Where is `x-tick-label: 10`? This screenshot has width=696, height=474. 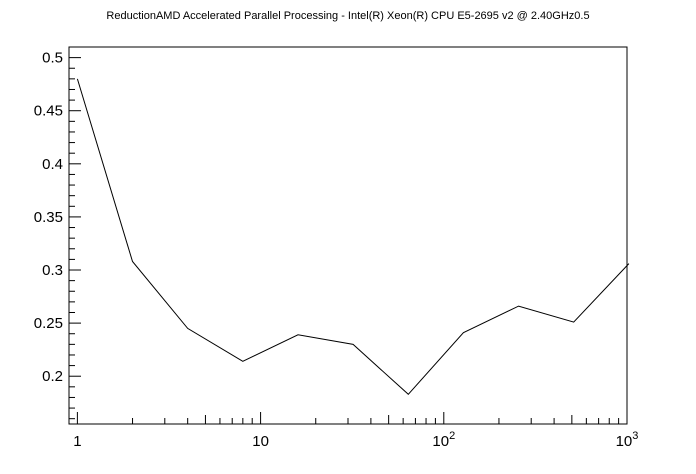
x-tick-label: 10 is located at coordinates (260, 441).